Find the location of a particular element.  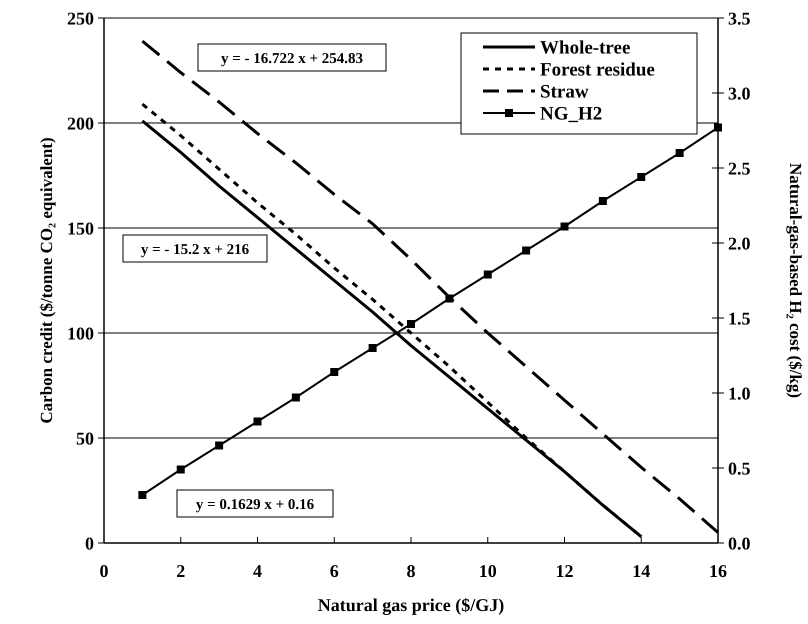

legend-label: Forest residue is located at coordinates (597, 70).